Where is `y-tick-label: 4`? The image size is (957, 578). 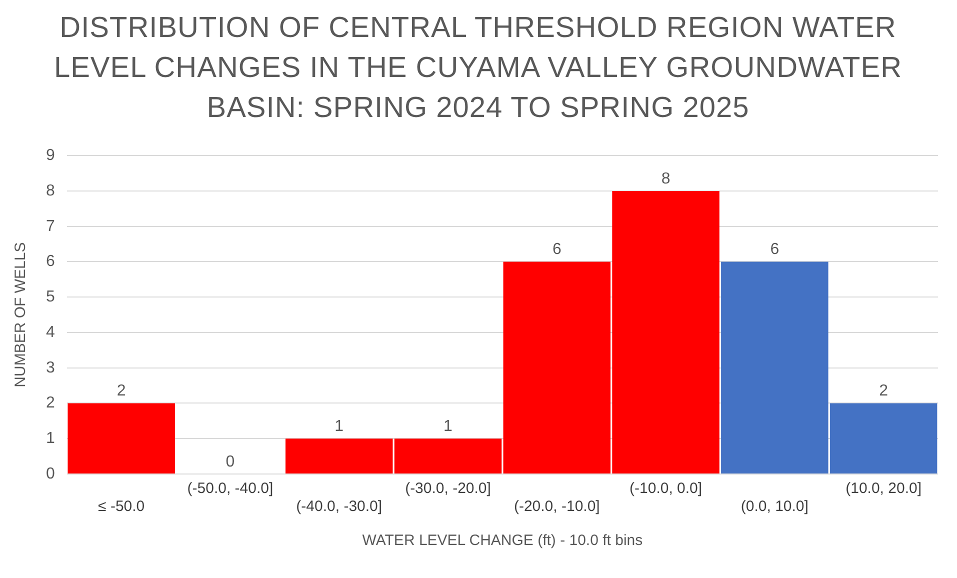
y-tick-label: 4 is located at coordinates (50, 332).